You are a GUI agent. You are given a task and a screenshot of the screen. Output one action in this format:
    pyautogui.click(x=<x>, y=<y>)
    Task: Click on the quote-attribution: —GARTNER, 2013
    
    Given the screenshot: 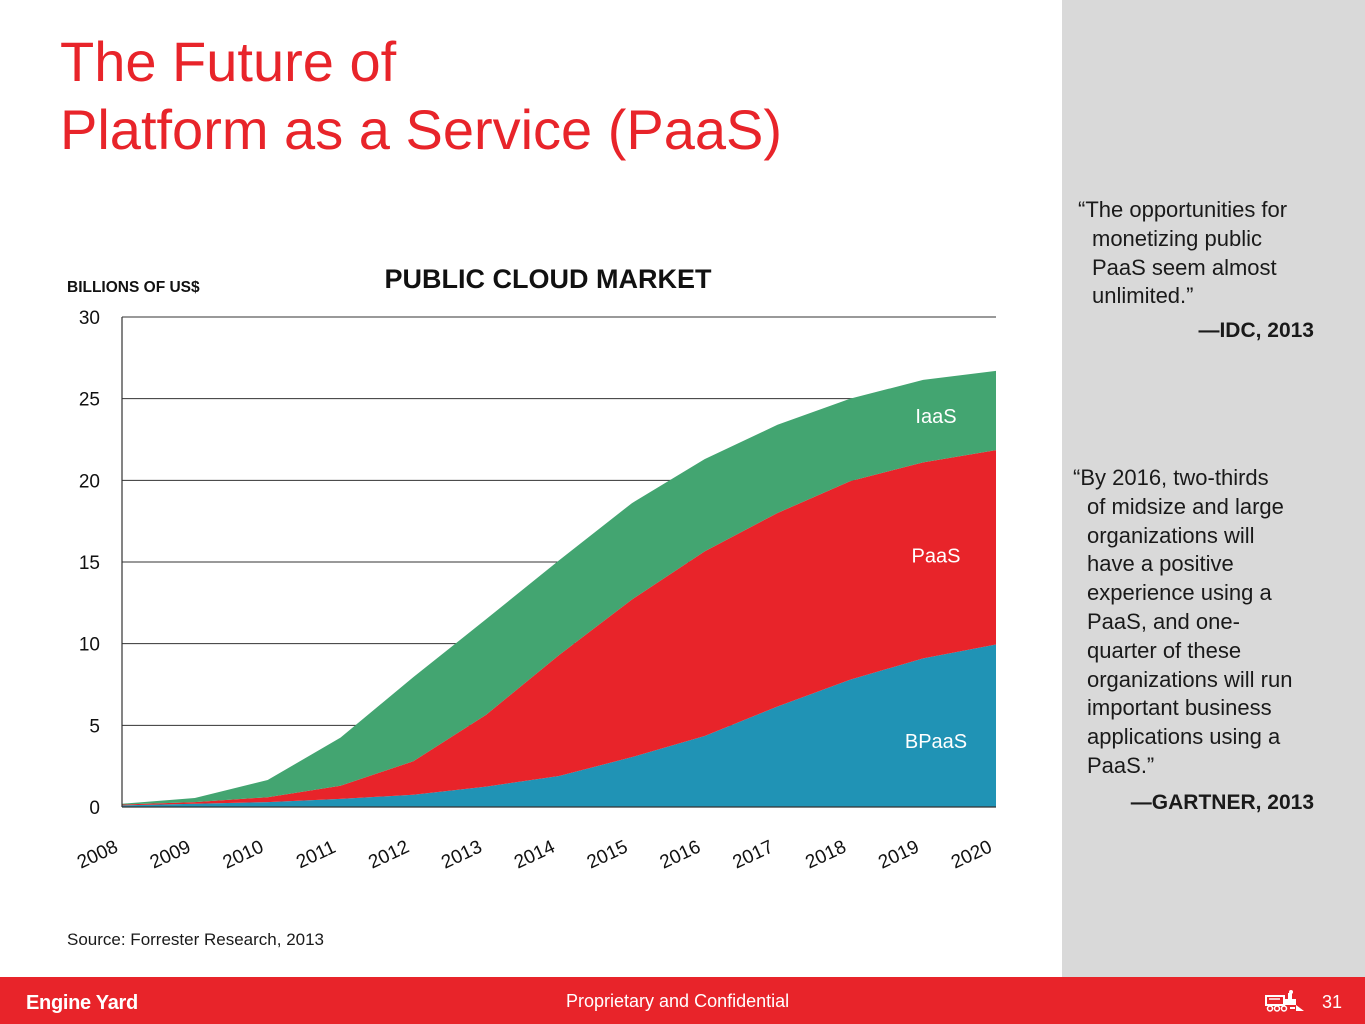 What is the action you would take?
    pyautogui.click(x=1222, y=802)
    